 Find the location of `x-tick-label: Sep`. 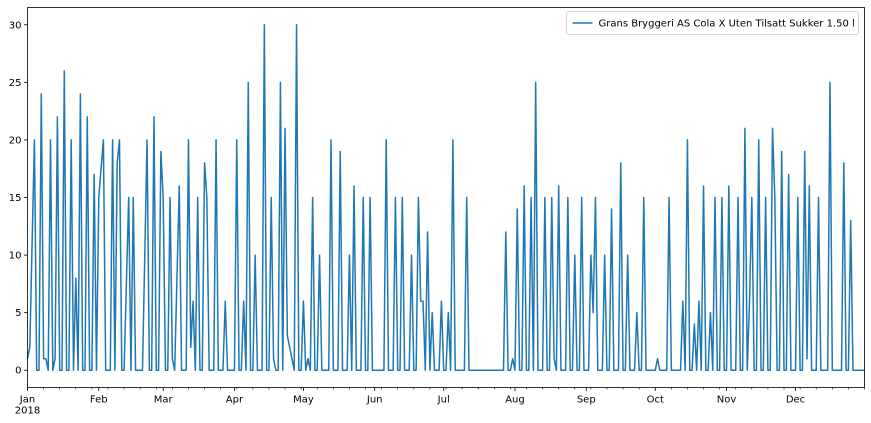

x-tick-label: Sep is located at coordinates (586, 400).